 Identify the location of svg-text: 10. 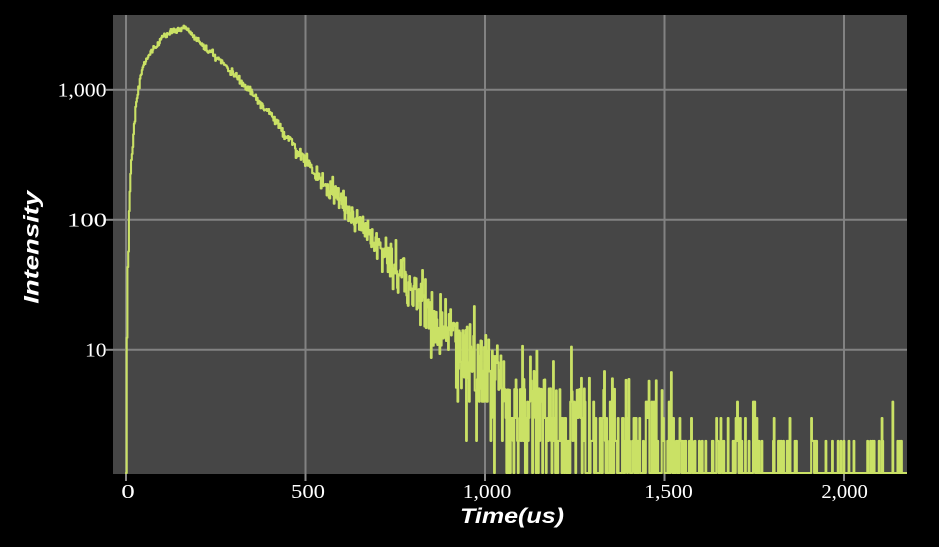
(96, 350).